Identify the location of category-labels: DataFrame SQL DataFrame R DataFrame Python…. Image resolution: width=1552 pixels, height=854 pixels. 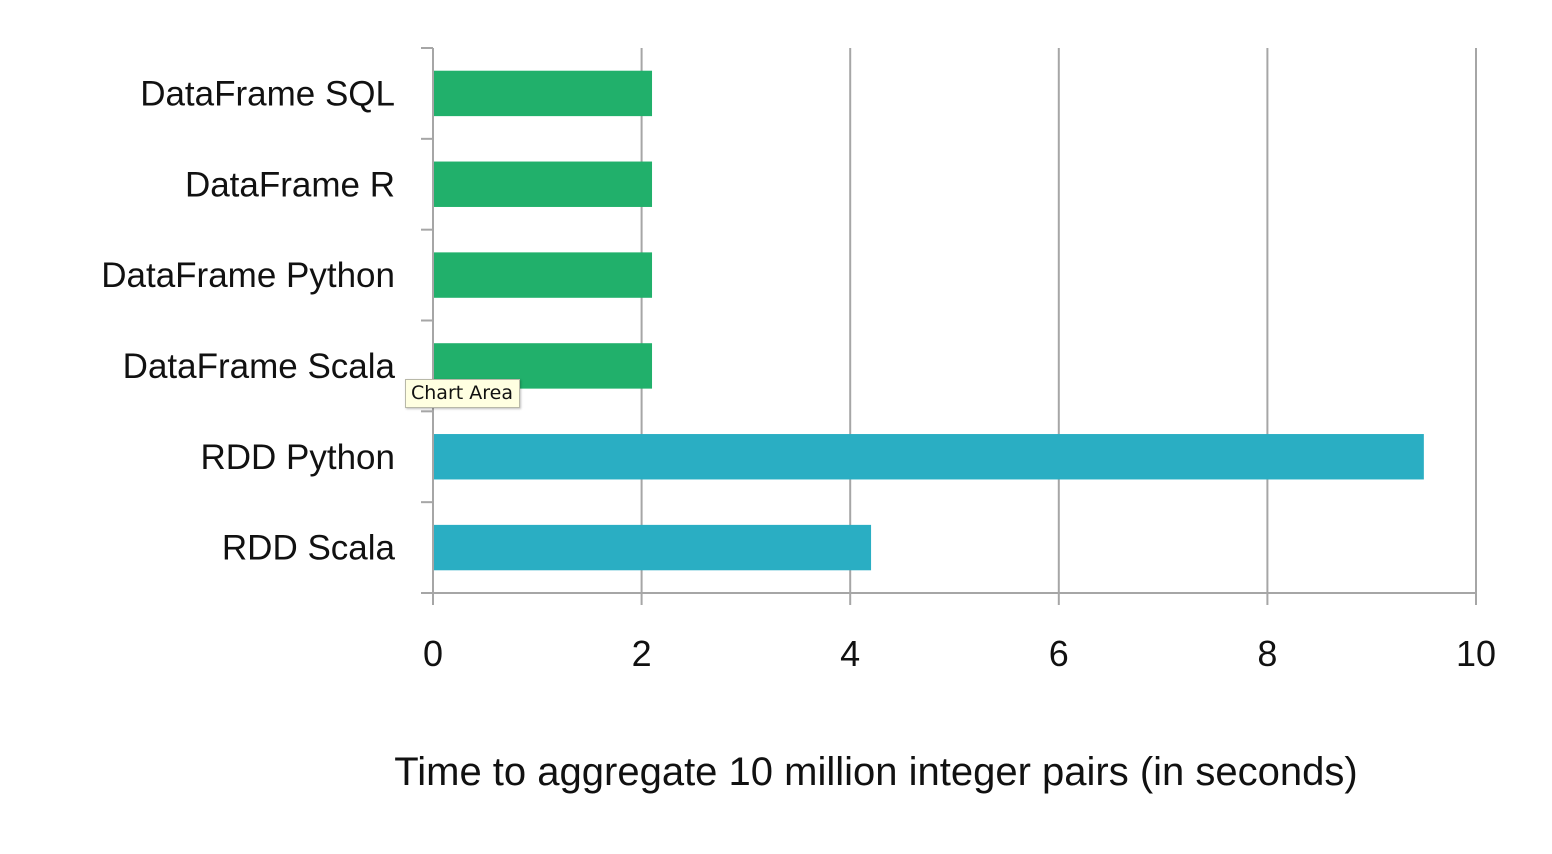
(248, 320).